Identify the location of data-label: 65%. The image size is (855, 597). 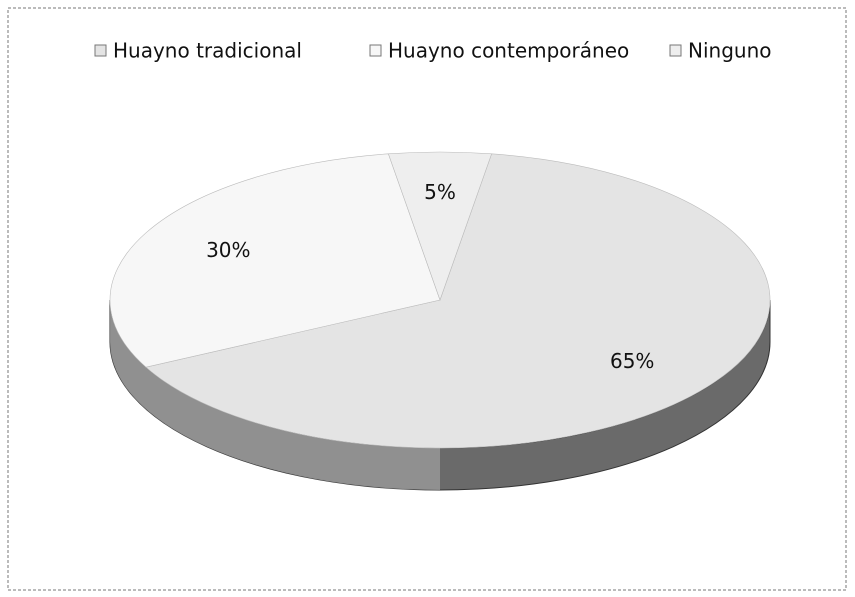
(632, 361).